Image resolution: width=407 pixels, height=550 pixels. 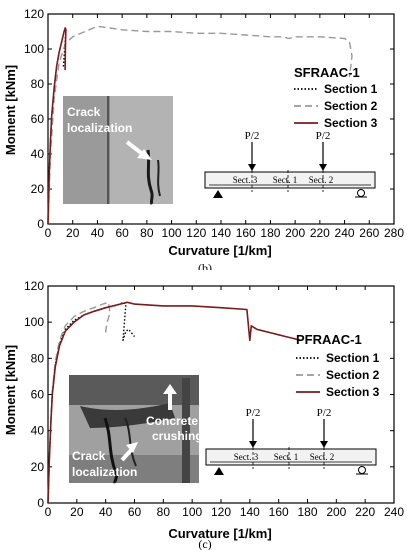 I want to click on photo-shadow-band, so click(x=134, y=390).